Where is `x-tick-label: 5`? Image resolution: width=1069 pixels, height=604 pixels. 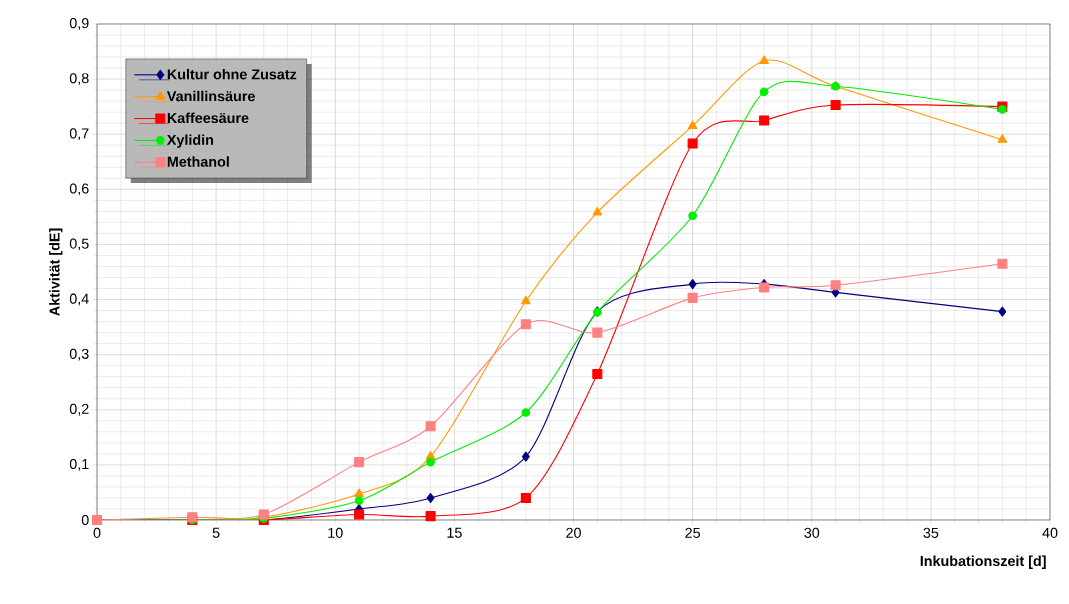 x-tick-label: 5 is located at coordinates (216, 532).